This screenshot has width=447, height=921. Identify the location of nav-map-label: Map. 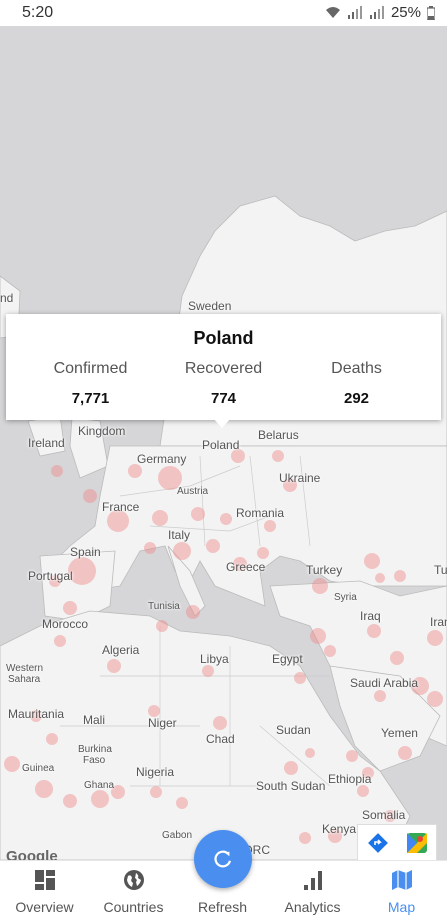
(401, 907).